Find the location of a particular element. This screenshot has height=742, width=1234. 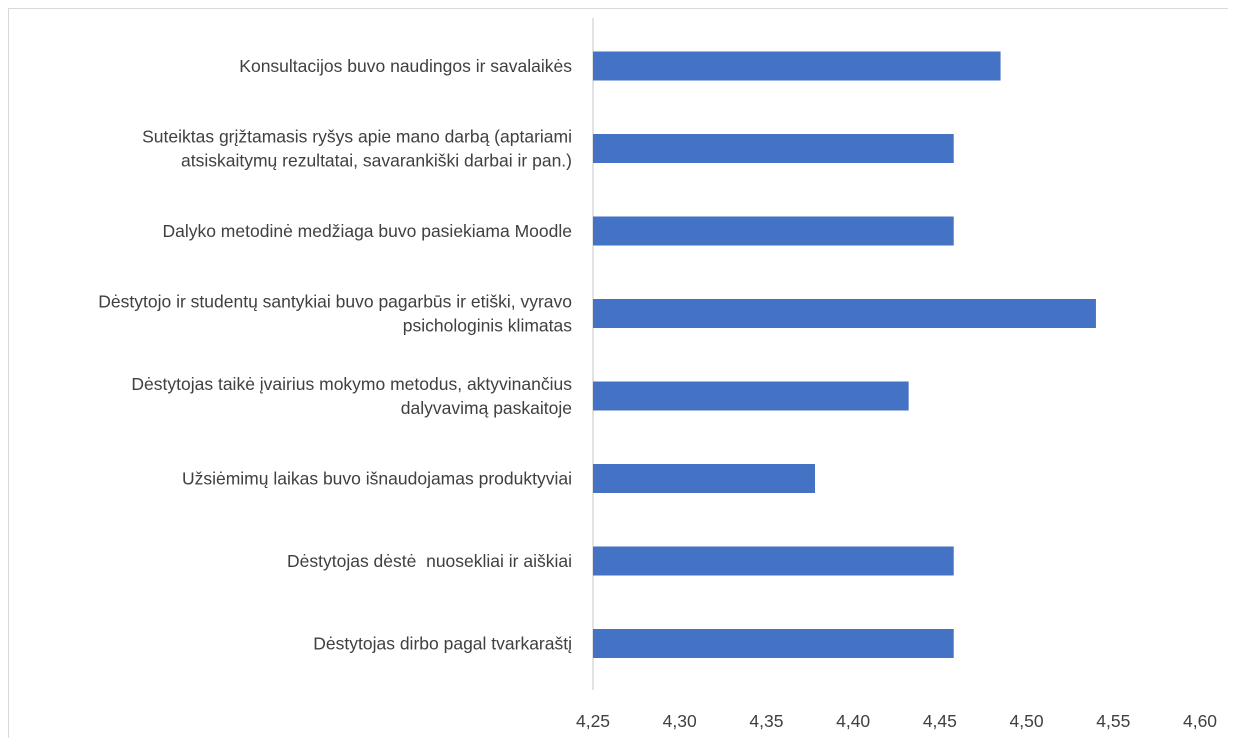

category-label-line: dalyvavimą paskaitoje is located at coordinates (486, 408).